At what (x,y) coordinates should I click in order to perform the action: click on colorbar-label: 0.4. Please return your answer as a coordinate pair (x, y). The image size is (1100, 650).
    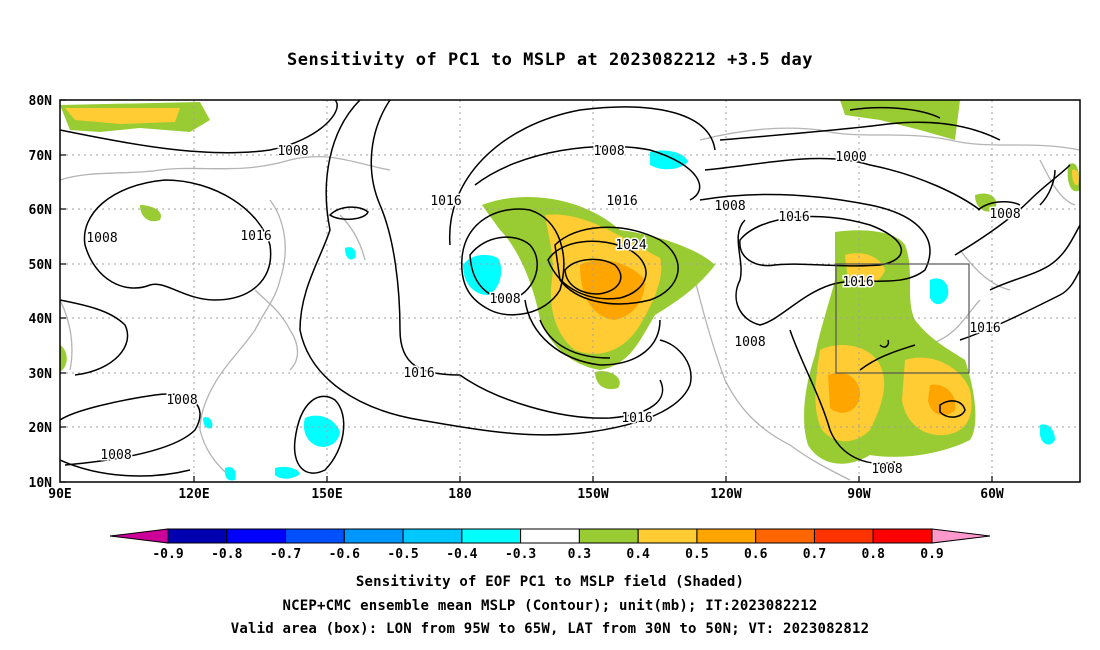
    Looking at the image, I should click on (638, 554).